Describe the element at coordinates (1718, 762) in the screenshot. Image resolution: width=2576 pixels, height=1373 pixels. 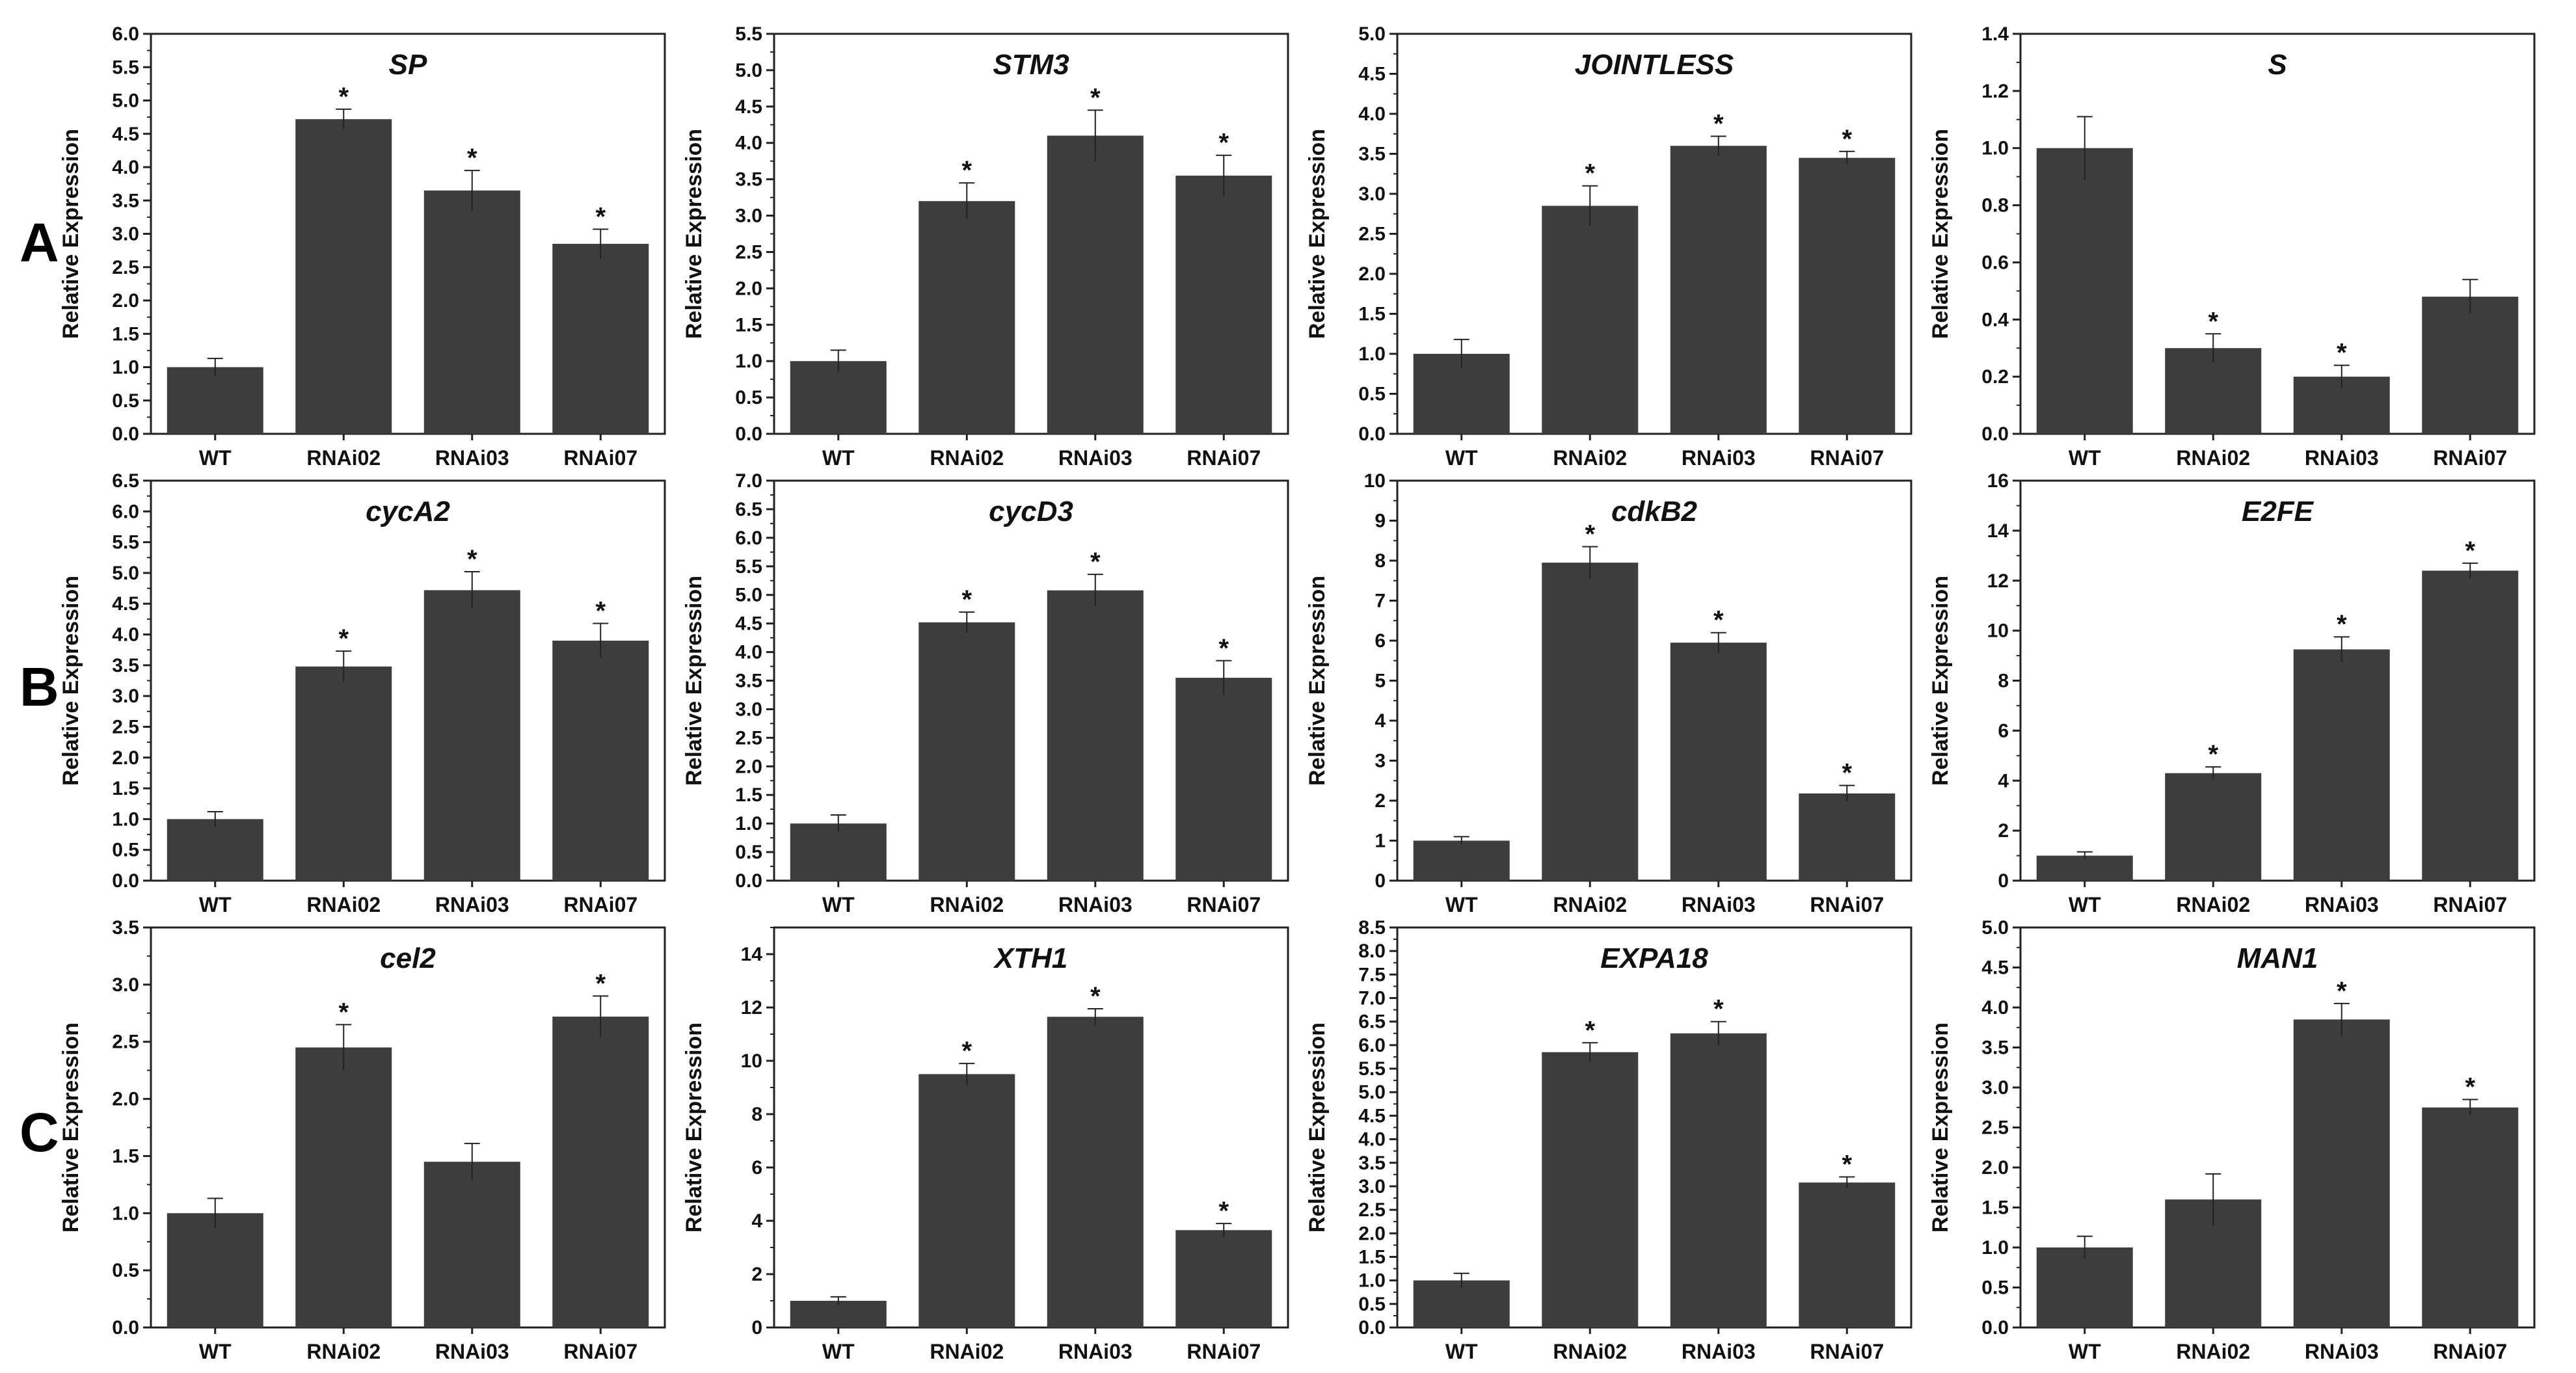
I see `bar-rnai03` at that location.